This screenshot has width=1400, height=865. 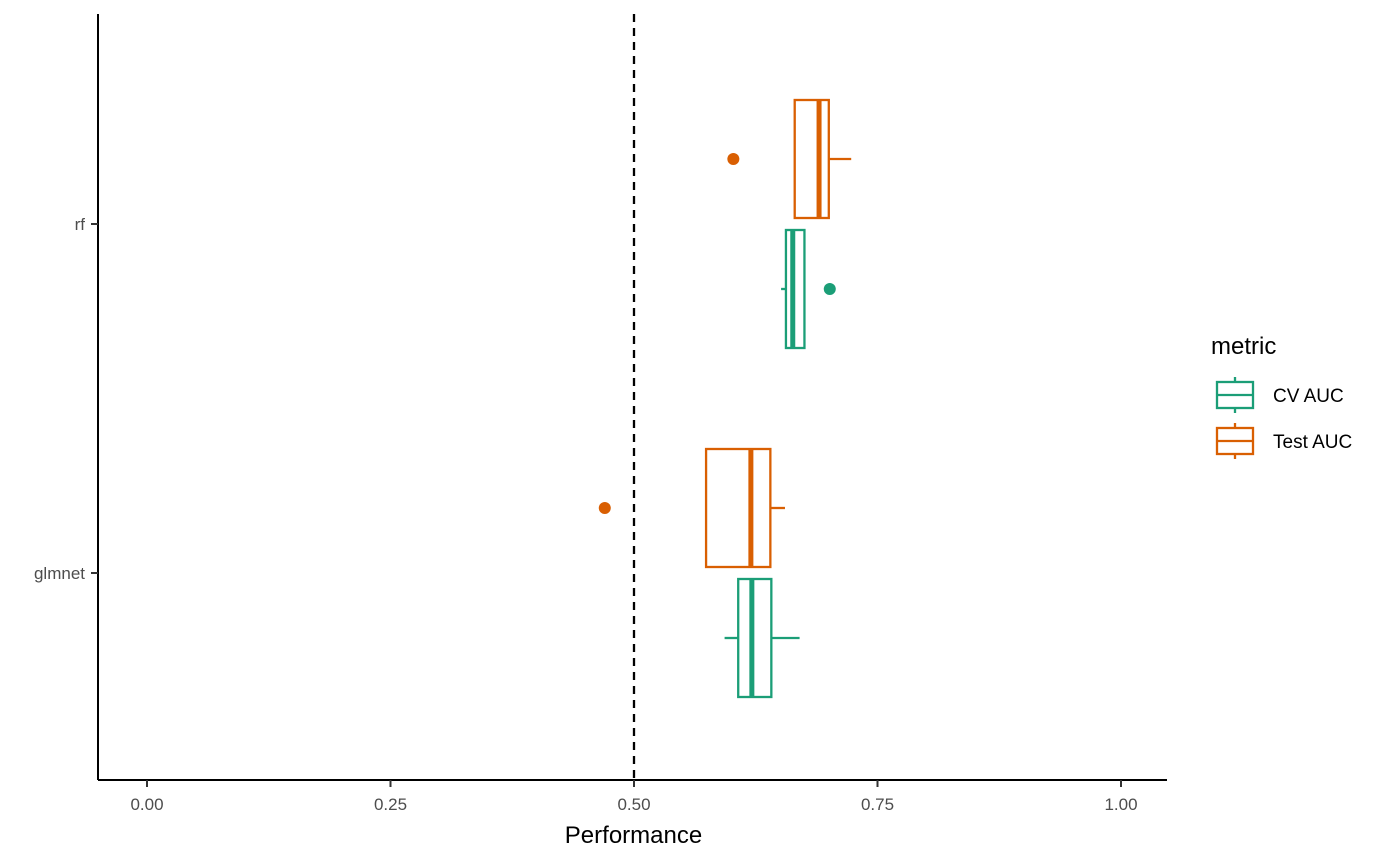 What do you see at coordinates (66, 399) in the screenshot?
I see `y-axis-ticks: glmnet rf` at bounding box center [66, 399].